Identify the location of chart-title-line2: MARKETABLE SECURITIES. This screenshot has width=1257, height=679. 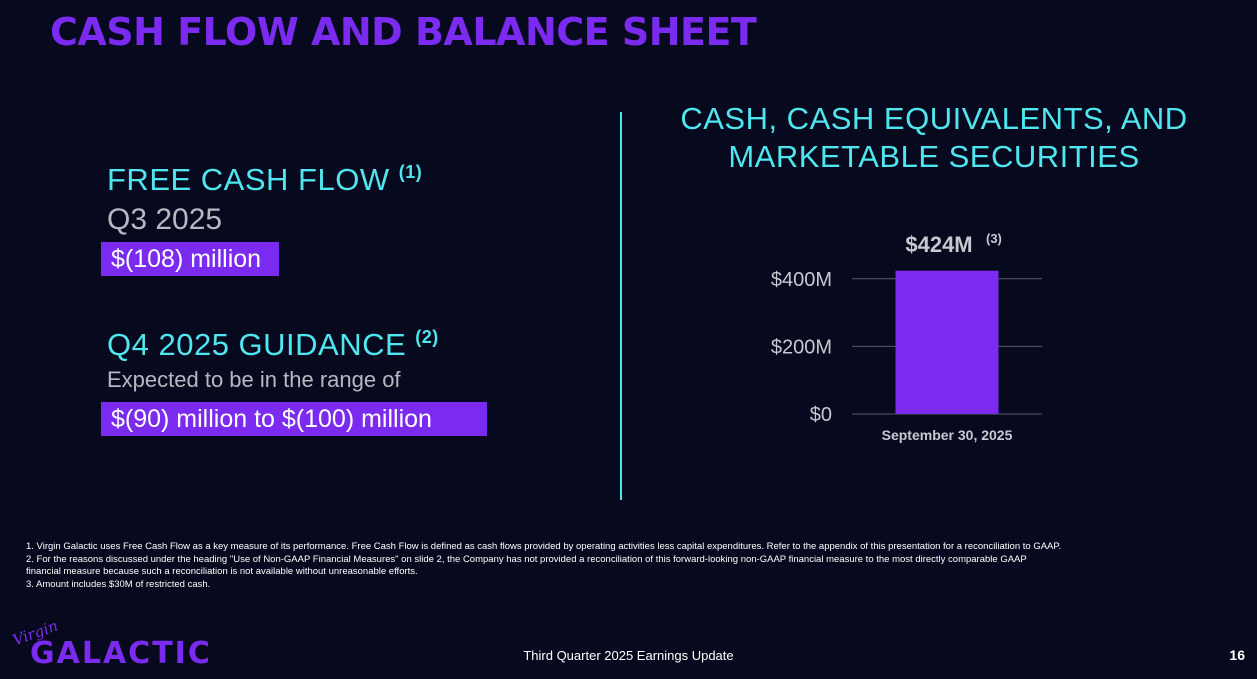
(934, 156).